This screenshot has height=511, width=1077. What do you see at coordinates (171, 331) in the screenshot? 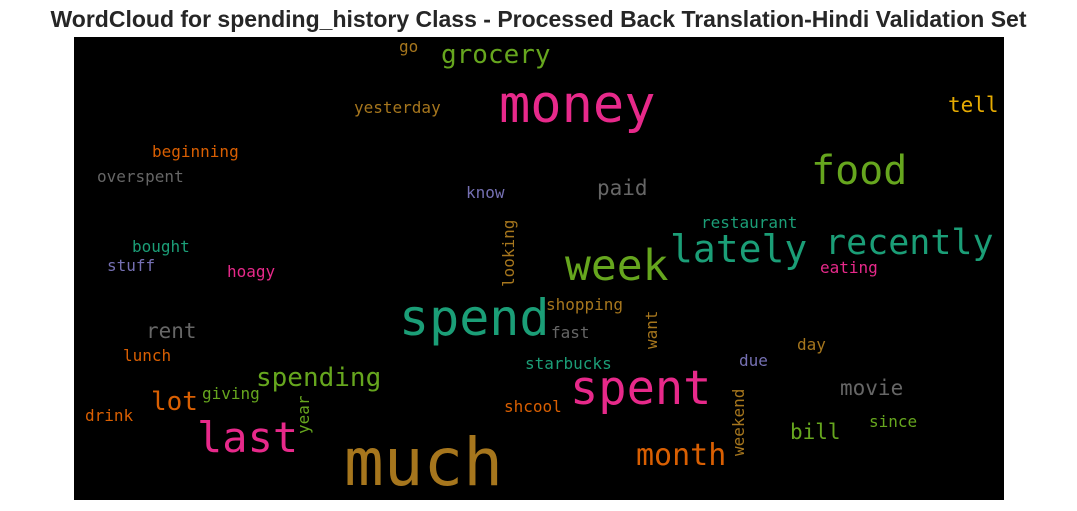
I see `word-rent: rent` at bounding box center [171, 331].